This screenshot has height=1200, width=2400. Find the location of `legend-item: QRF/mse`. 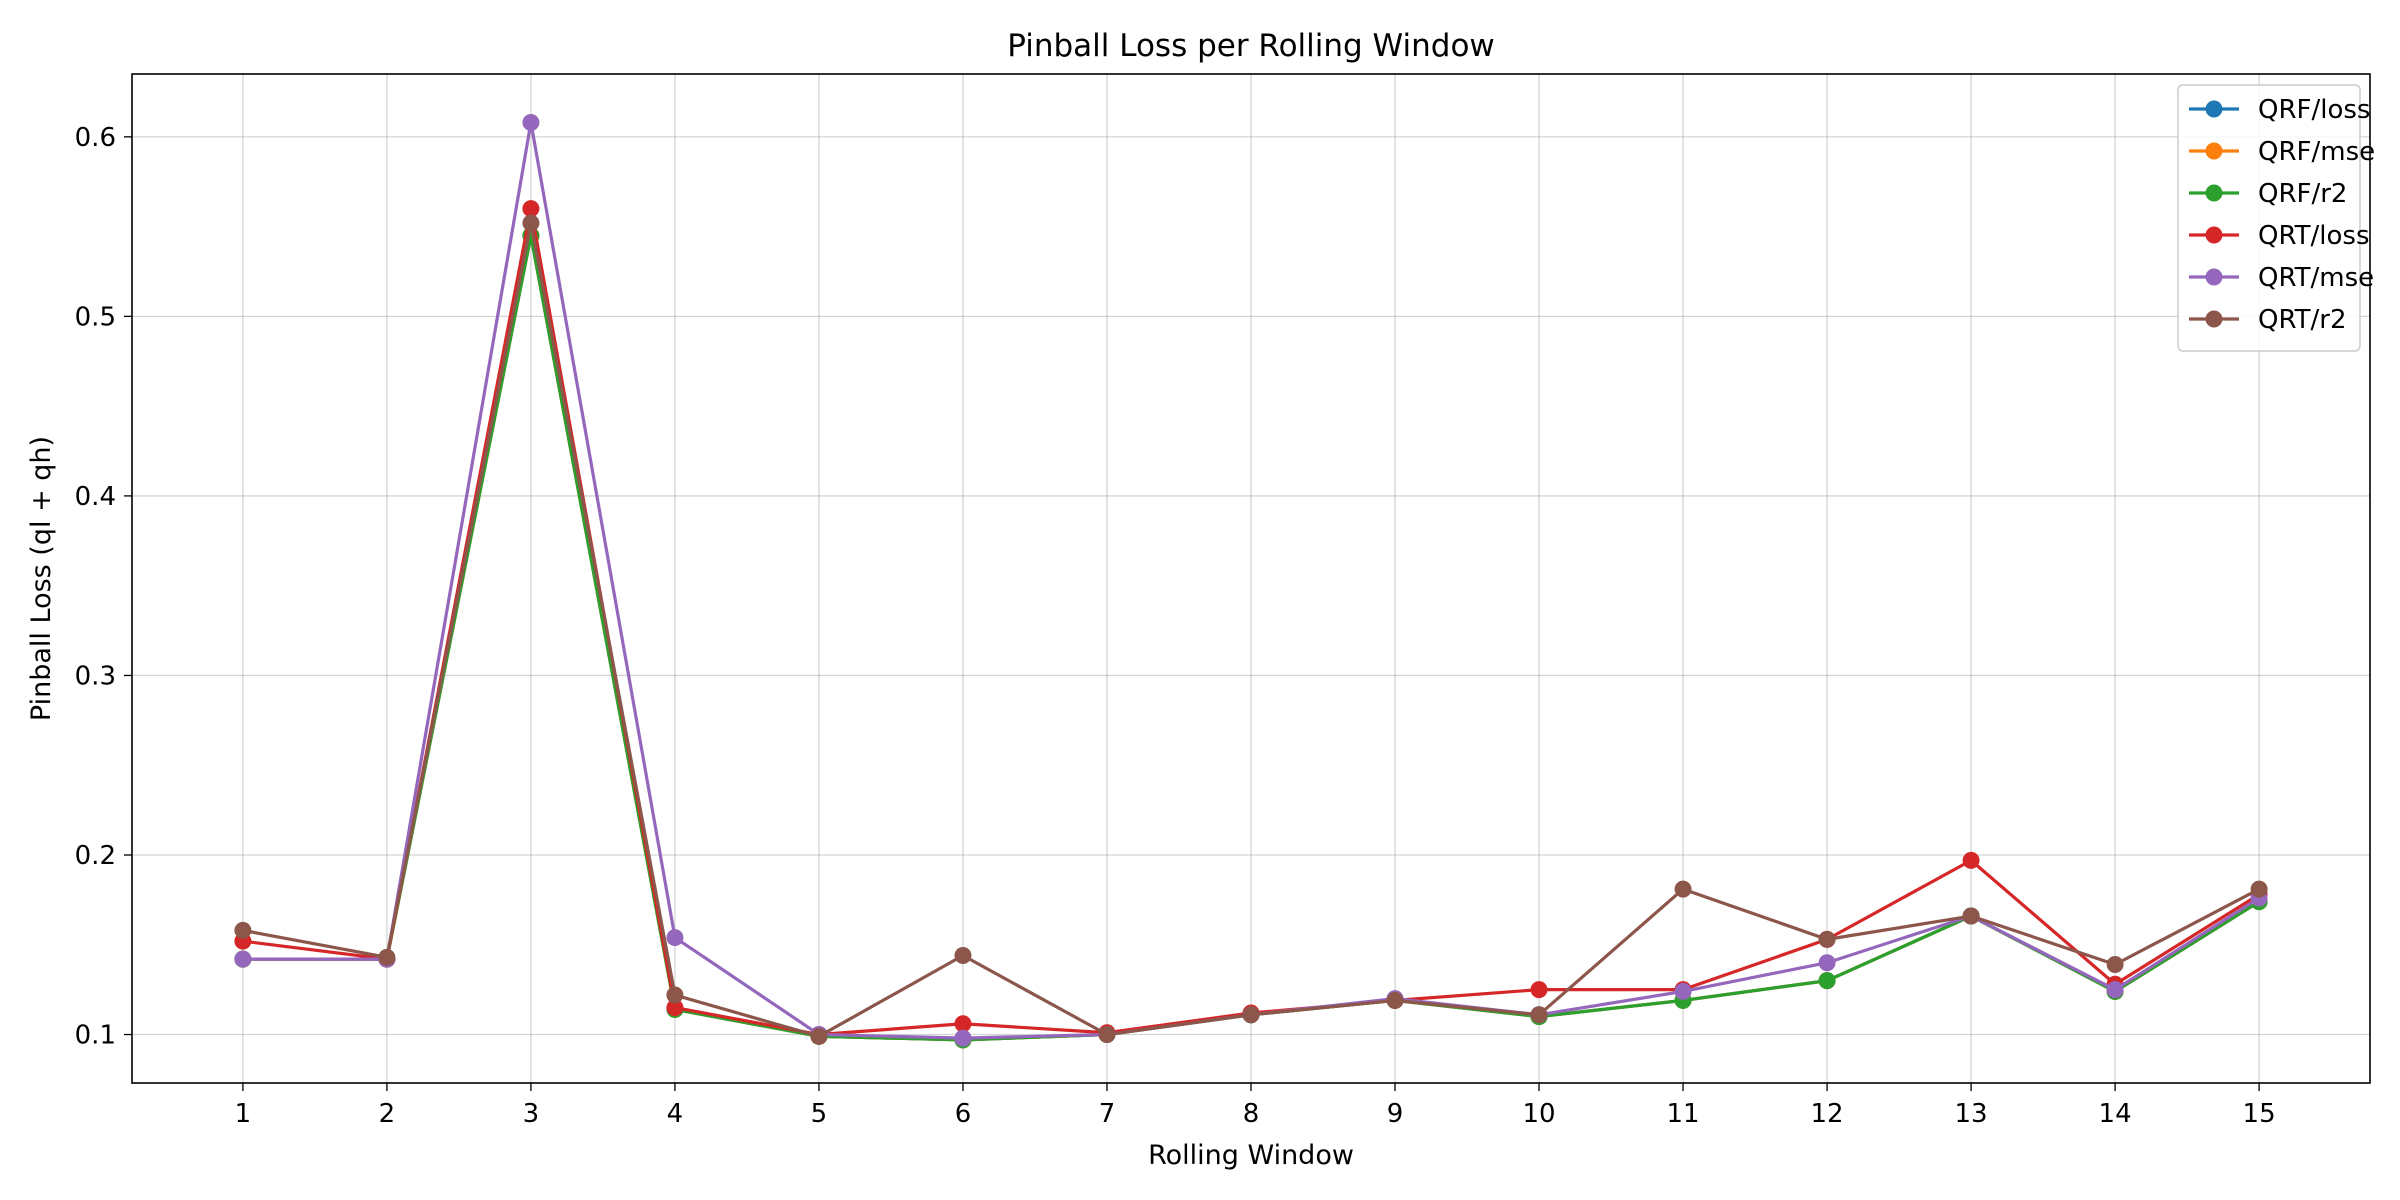

legend-item: QRF/mse is located at coordinates (2282, 152).